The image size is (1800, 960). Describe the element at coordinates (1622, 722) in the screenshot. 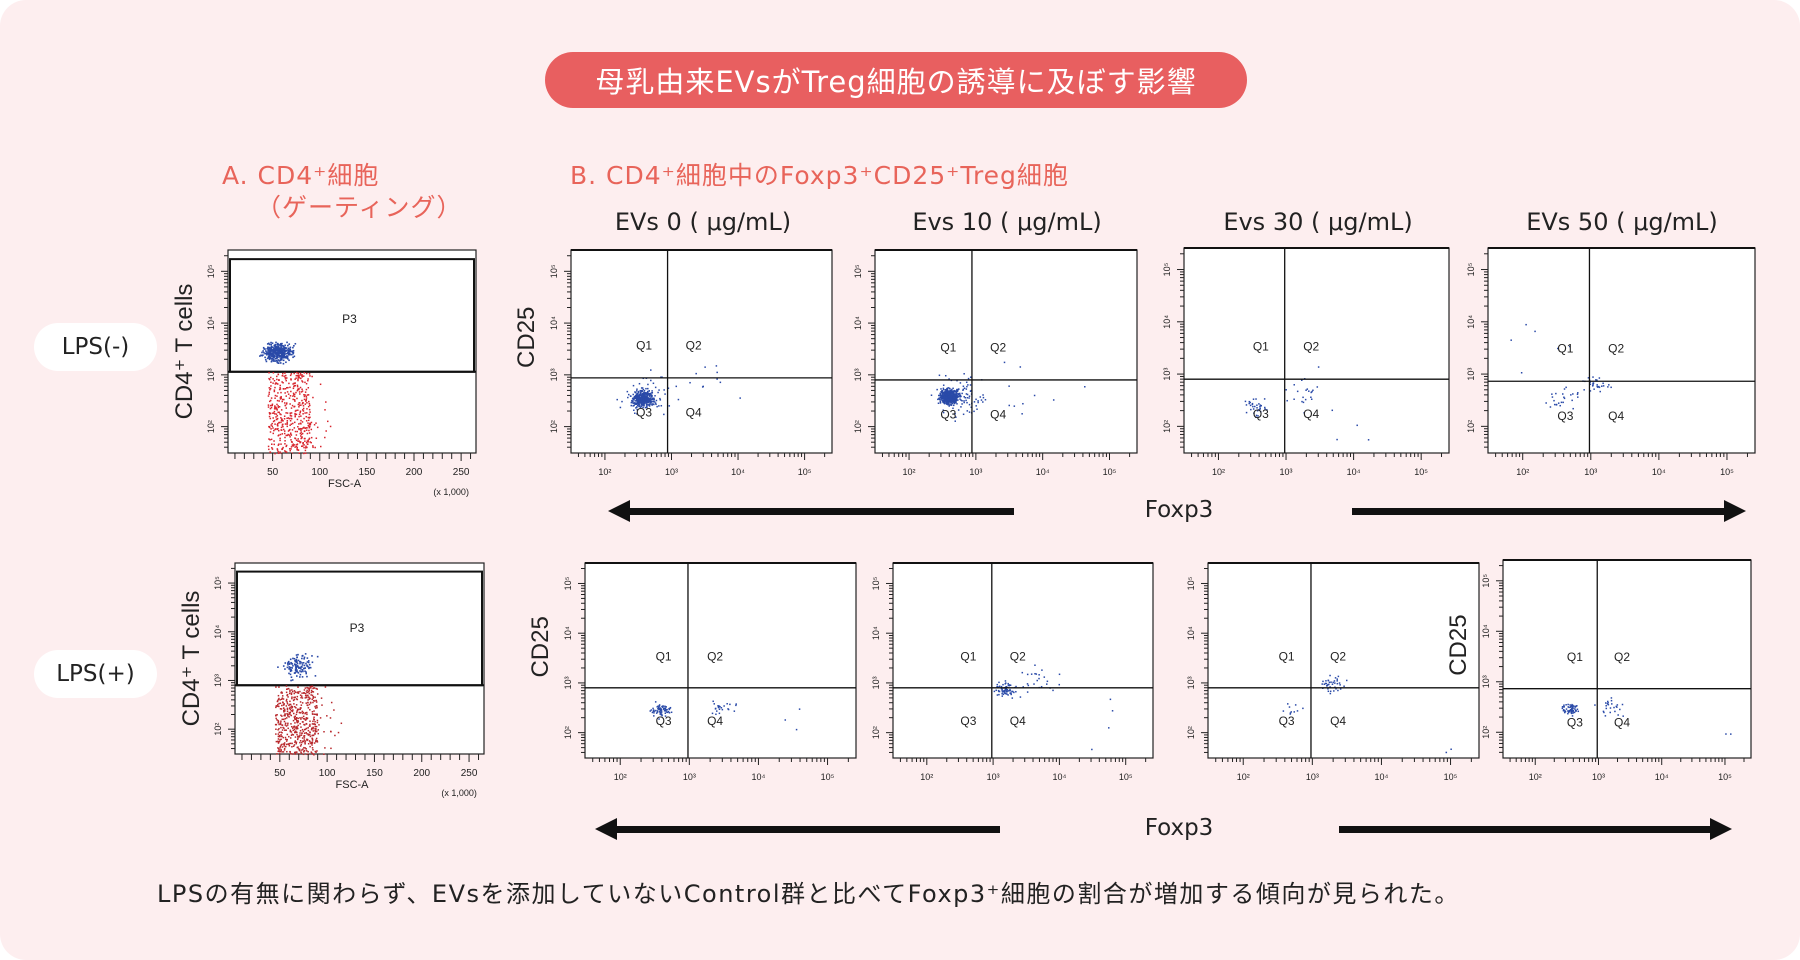

I see `quadrant-label-q4: Q4` at that location.